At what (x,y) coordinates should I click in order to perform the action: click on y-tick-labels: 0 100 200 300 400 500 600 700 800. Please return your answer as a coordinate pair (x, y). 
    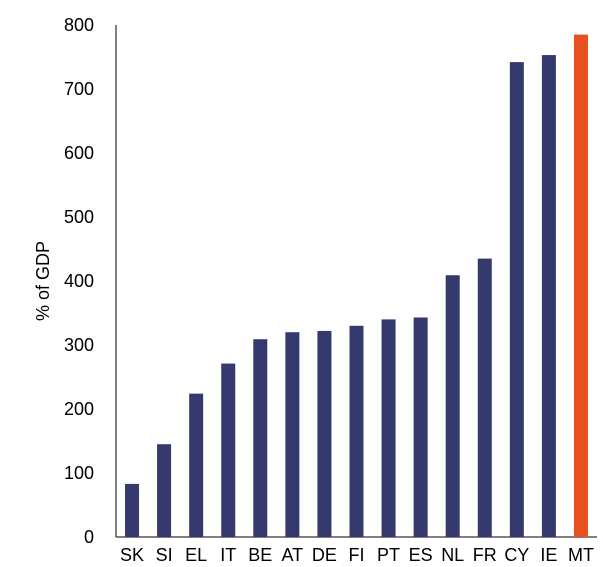
    Looking at the image, I should click on (79, 281).